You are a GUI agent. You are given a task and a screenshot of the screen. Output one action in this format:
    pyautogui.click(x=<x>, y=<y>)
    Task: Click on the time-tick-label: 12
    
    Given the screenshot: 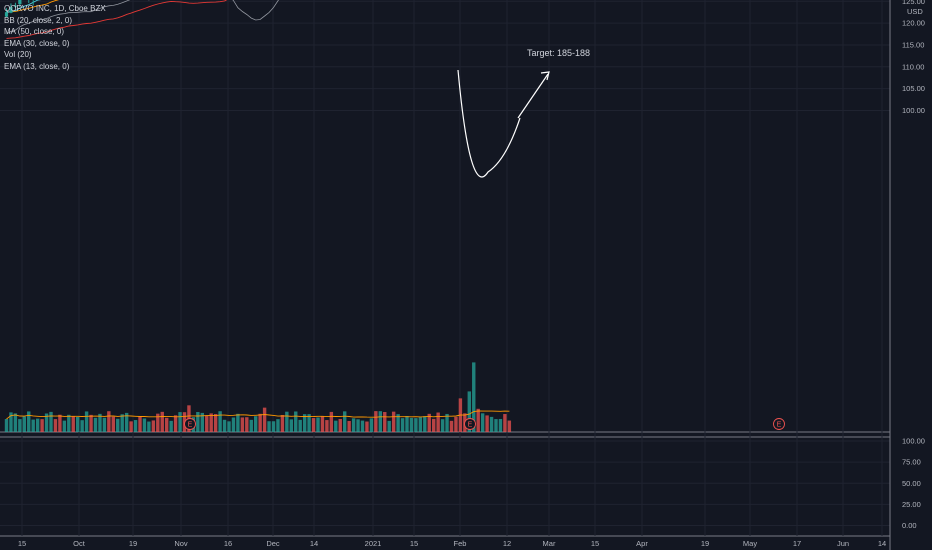 What is the action you would take?
    pyautogui.click(x=507, y=543)
    